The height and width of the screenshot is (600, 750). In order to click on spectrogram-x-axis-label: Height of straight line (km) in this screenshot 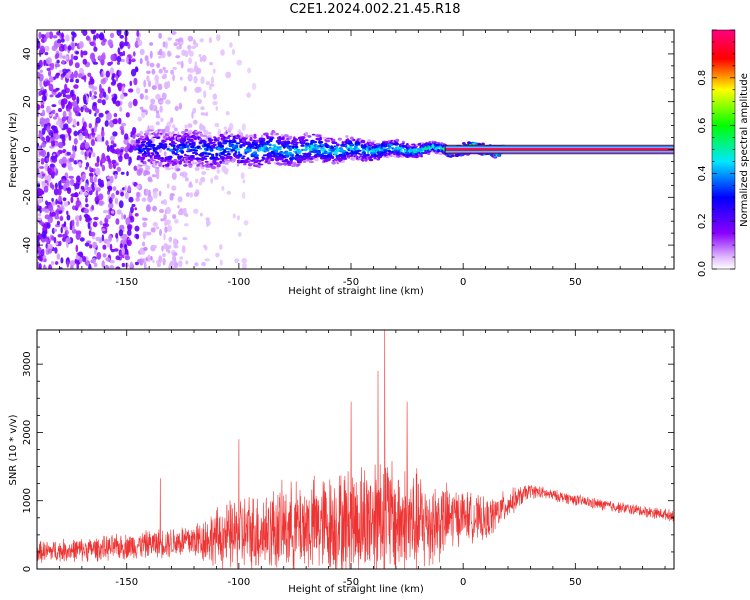, I will do `click(356, 291)`.